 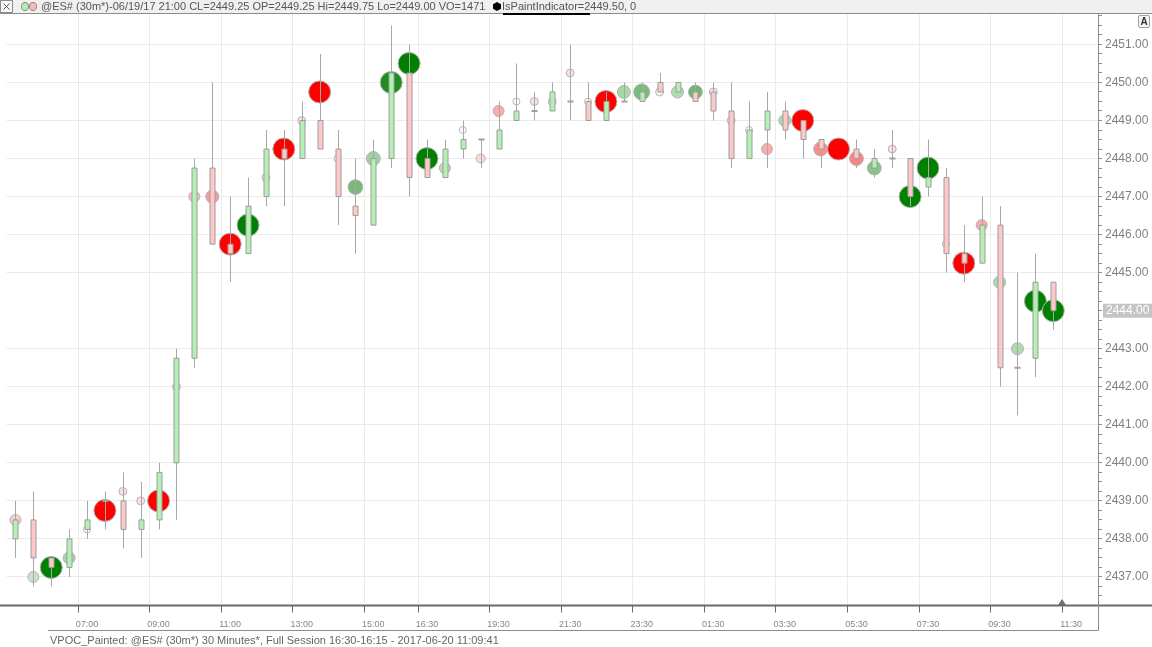 What do you see at coordinates (427, 624) in the screenshot?
I see `x-tick-label: 16:30` at bounding box center [427, 624].